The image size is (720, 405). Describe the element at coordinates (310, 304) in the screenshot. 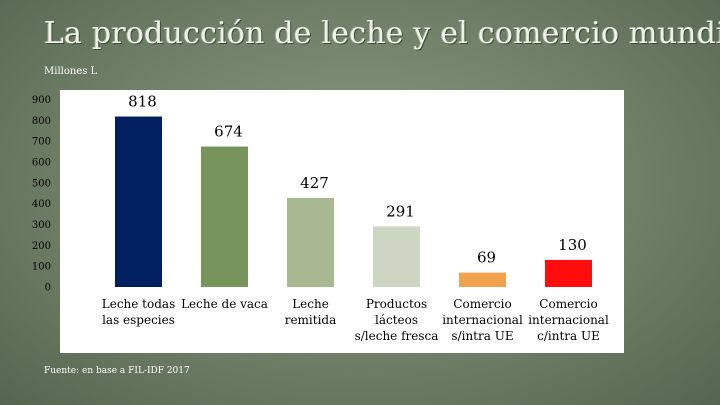

I see `x-category-label: Leche` at that location.